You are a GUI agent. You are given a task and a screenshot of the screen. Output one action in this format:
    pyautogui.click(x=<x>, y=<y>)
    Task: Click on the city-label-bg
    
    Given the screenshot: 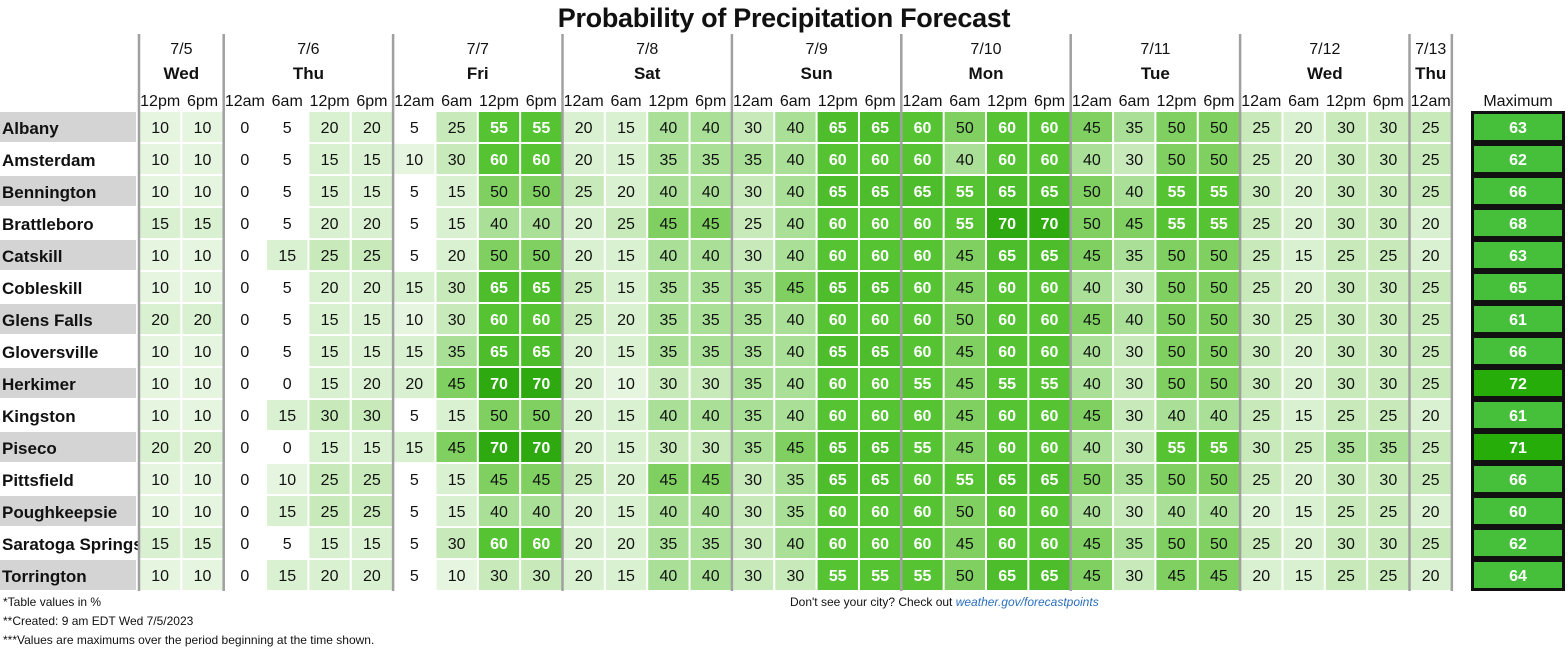 What is the action you would take?
    pyautogui.click(x=68, y=159)
    